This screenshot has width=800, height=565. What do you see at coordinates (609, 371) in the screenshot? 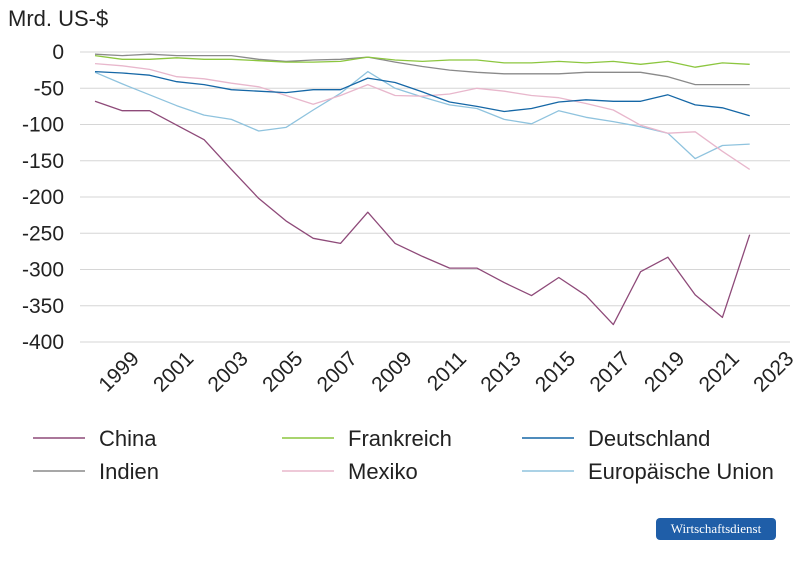
I see `x-tick-label: 2017` at bounding box center [609, 371].